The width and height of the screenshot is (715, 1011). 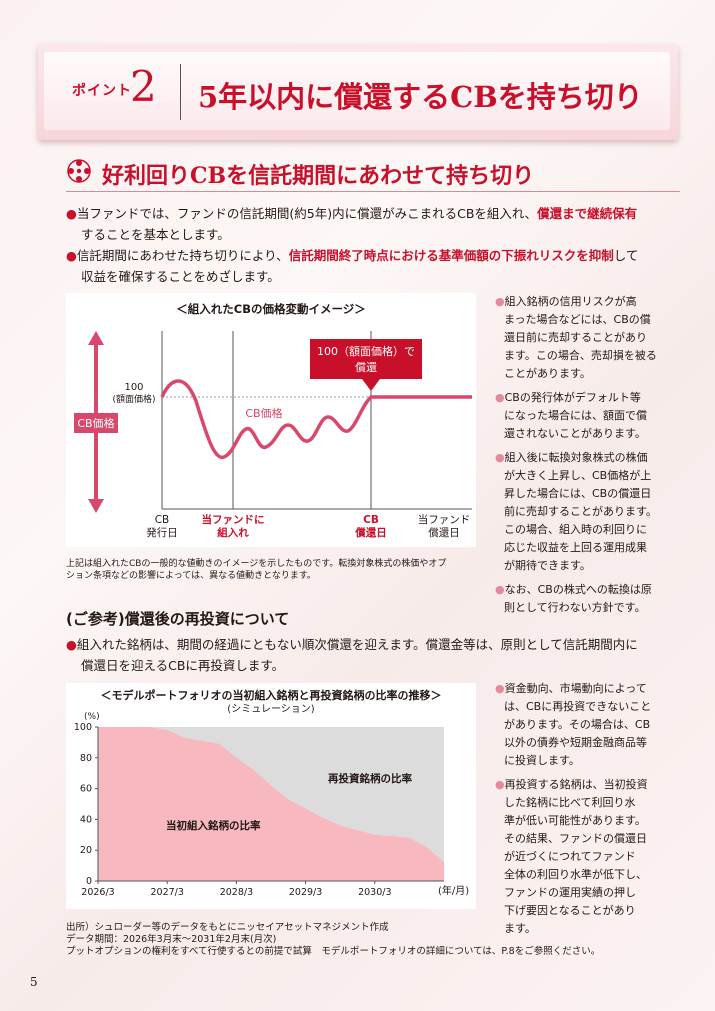 I want to click on bullet-emphasis: 償還まで継続保有, so click(x=587, y=213).